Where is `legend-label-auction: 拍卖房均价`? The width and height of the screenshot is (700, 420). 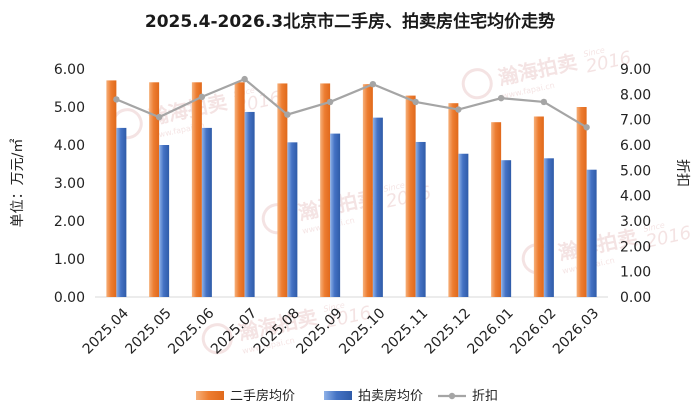 legend-label-auction: 拍卖房均价 is located at coordinates (390, 396).